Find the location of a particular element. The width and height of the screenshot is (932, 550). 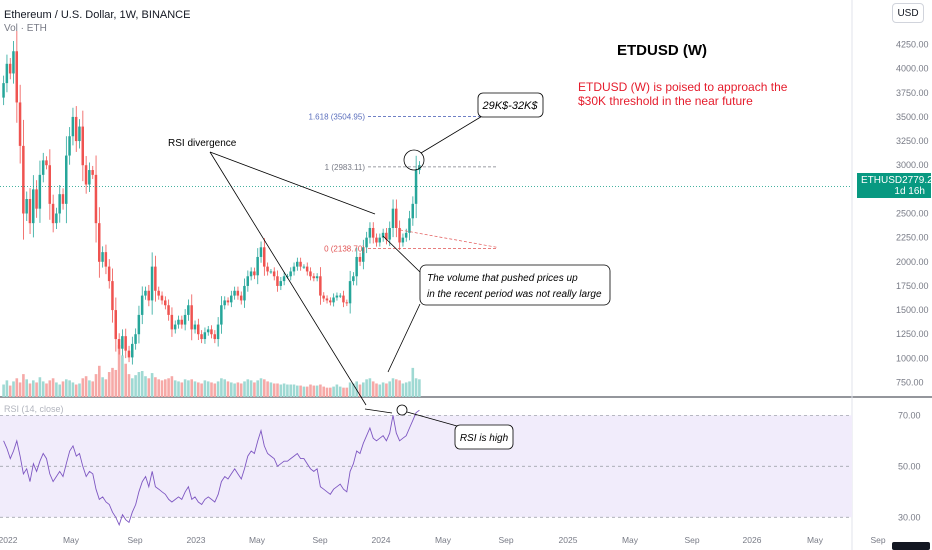

price-axis-tick: 750.00 is located at coordinates (910, 383).